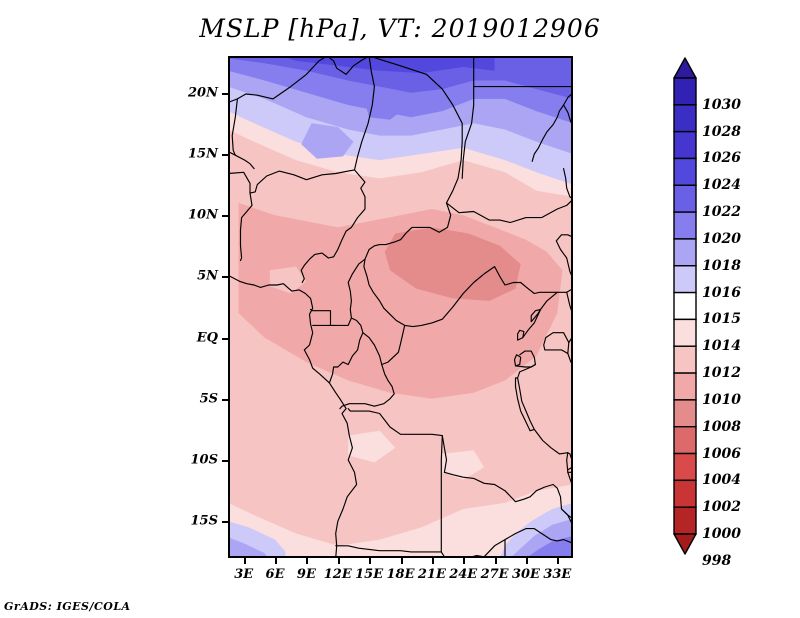 The height and width of the screenshot is (618, 800). What do you see at coordinates (203, 215) in the screenshot?
I see `y-axis-tick-label: 10N` at bounding box center [203, 215].